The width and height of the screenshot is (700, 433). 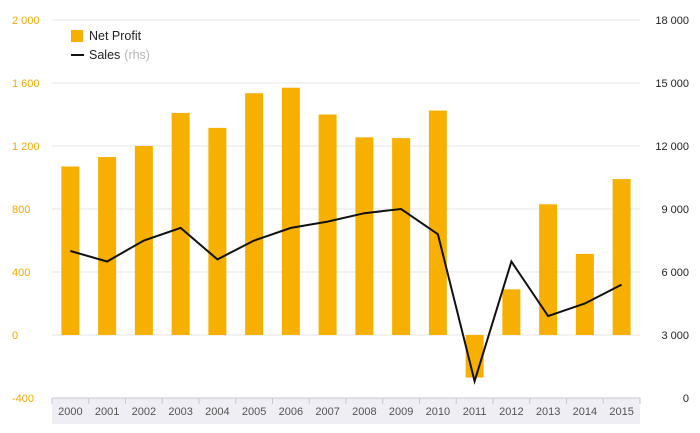 What do you see at coordinates (437, 222) in the screenshot?
I see `bar-net-profit-2010` at bounding box center [437, 222].